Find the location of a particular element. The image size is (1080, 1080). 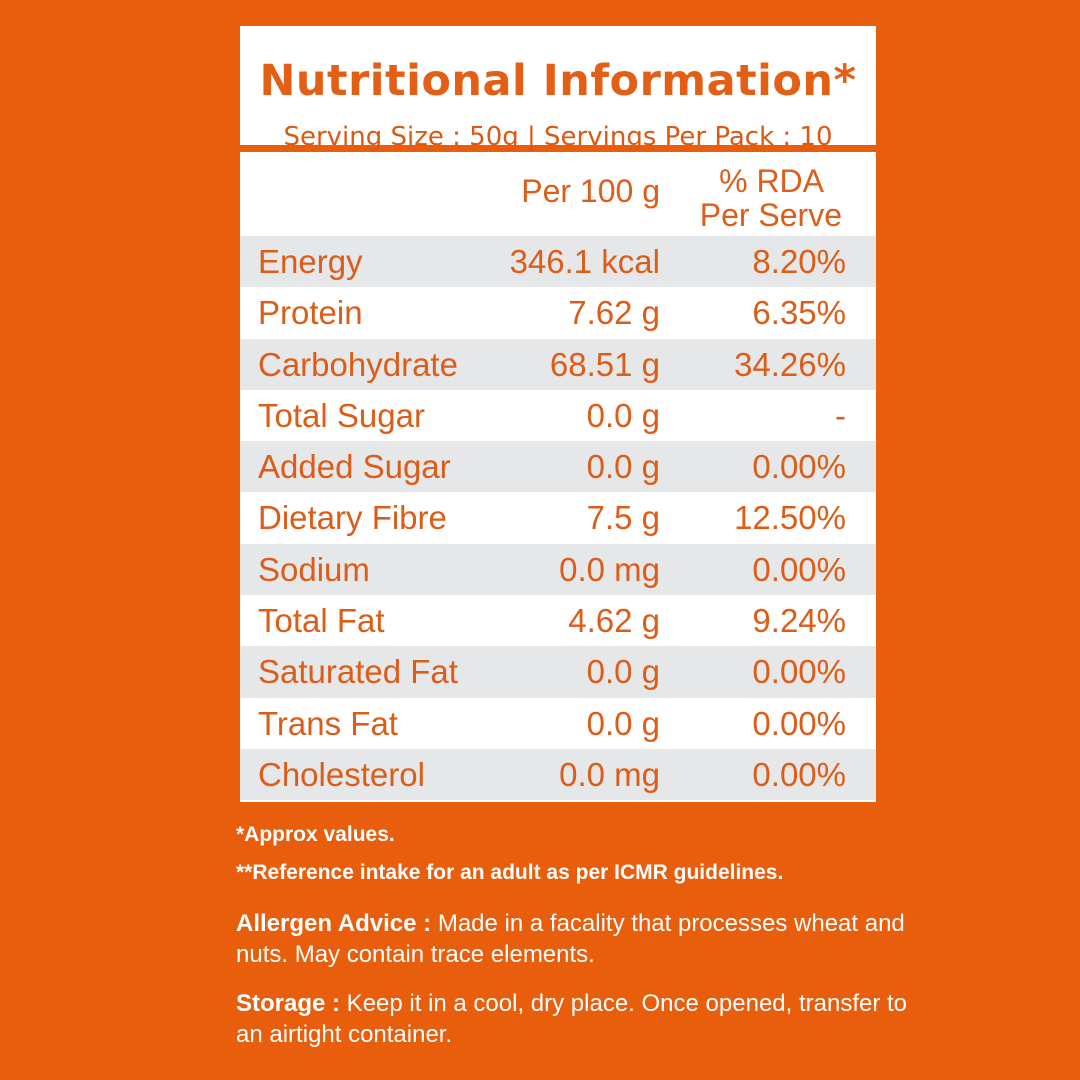

nutrient-rda: - is located at coordinates (840, 415).